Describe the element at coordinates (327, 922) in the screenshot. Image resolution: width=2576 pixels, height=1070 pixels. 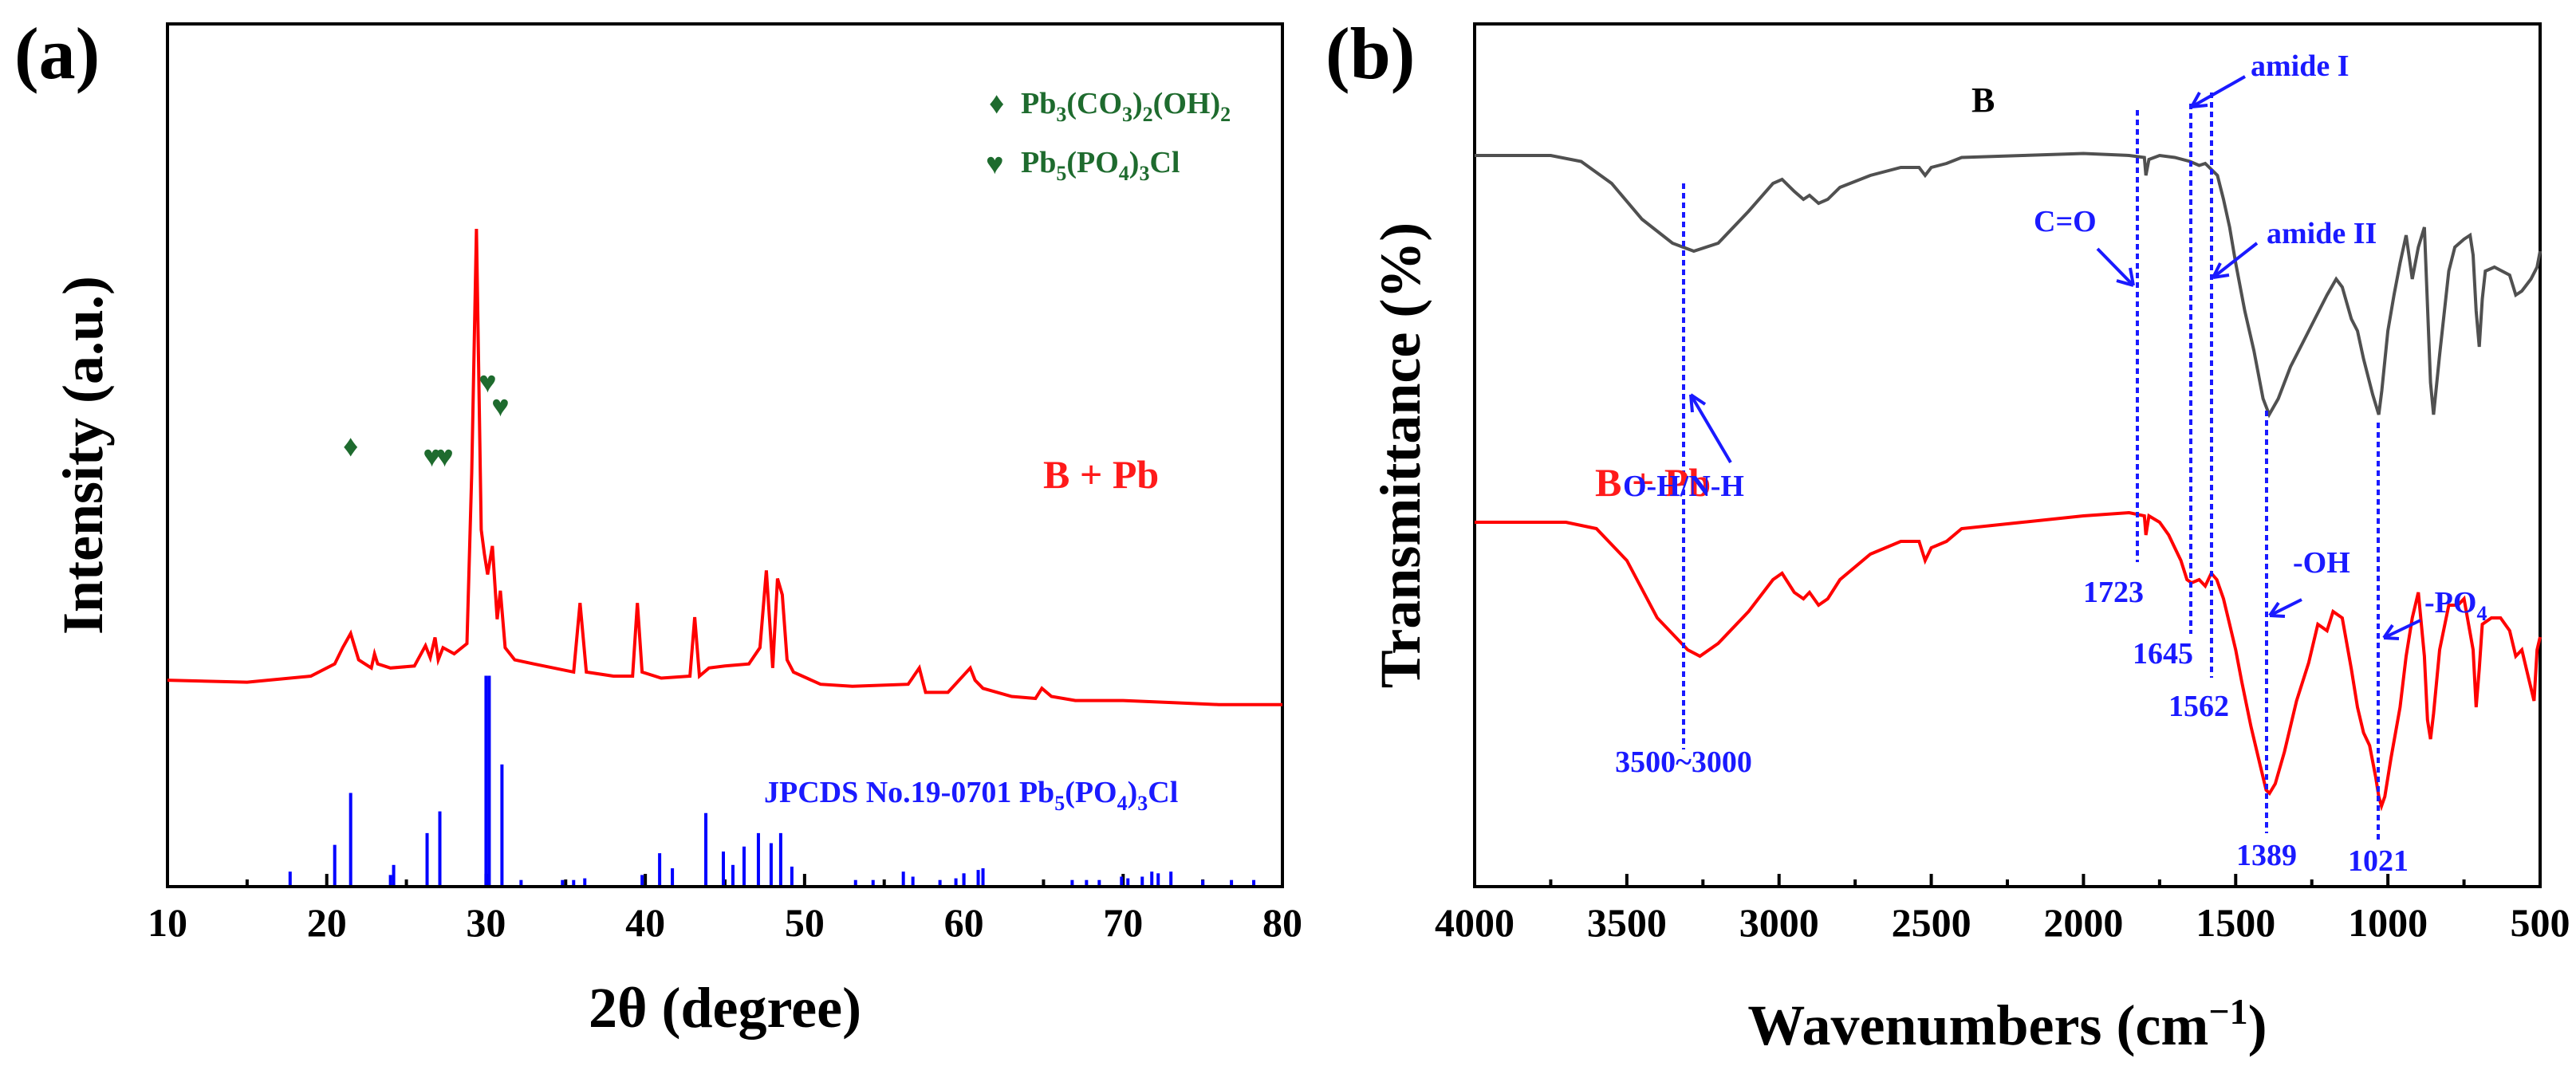
I see `x-tick-label: 20` at that location.